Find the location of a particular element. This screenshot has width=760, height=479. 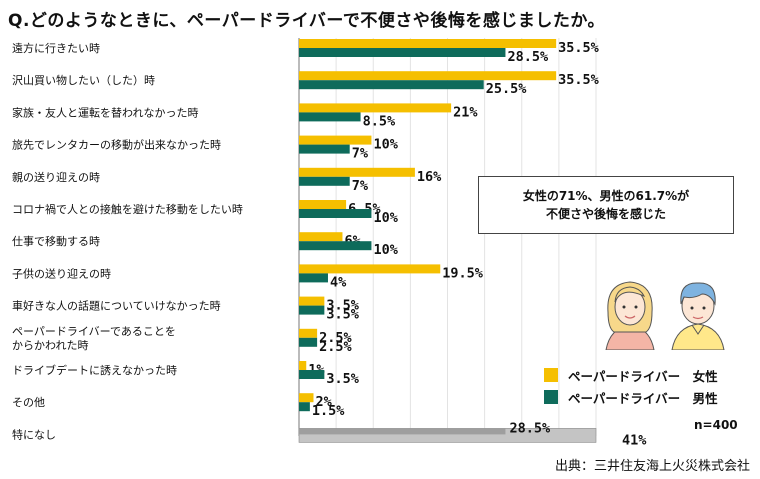

legend: ペーパードライバー 女性 ペーパードライバー 男性 is located at coordinates (631, 386).